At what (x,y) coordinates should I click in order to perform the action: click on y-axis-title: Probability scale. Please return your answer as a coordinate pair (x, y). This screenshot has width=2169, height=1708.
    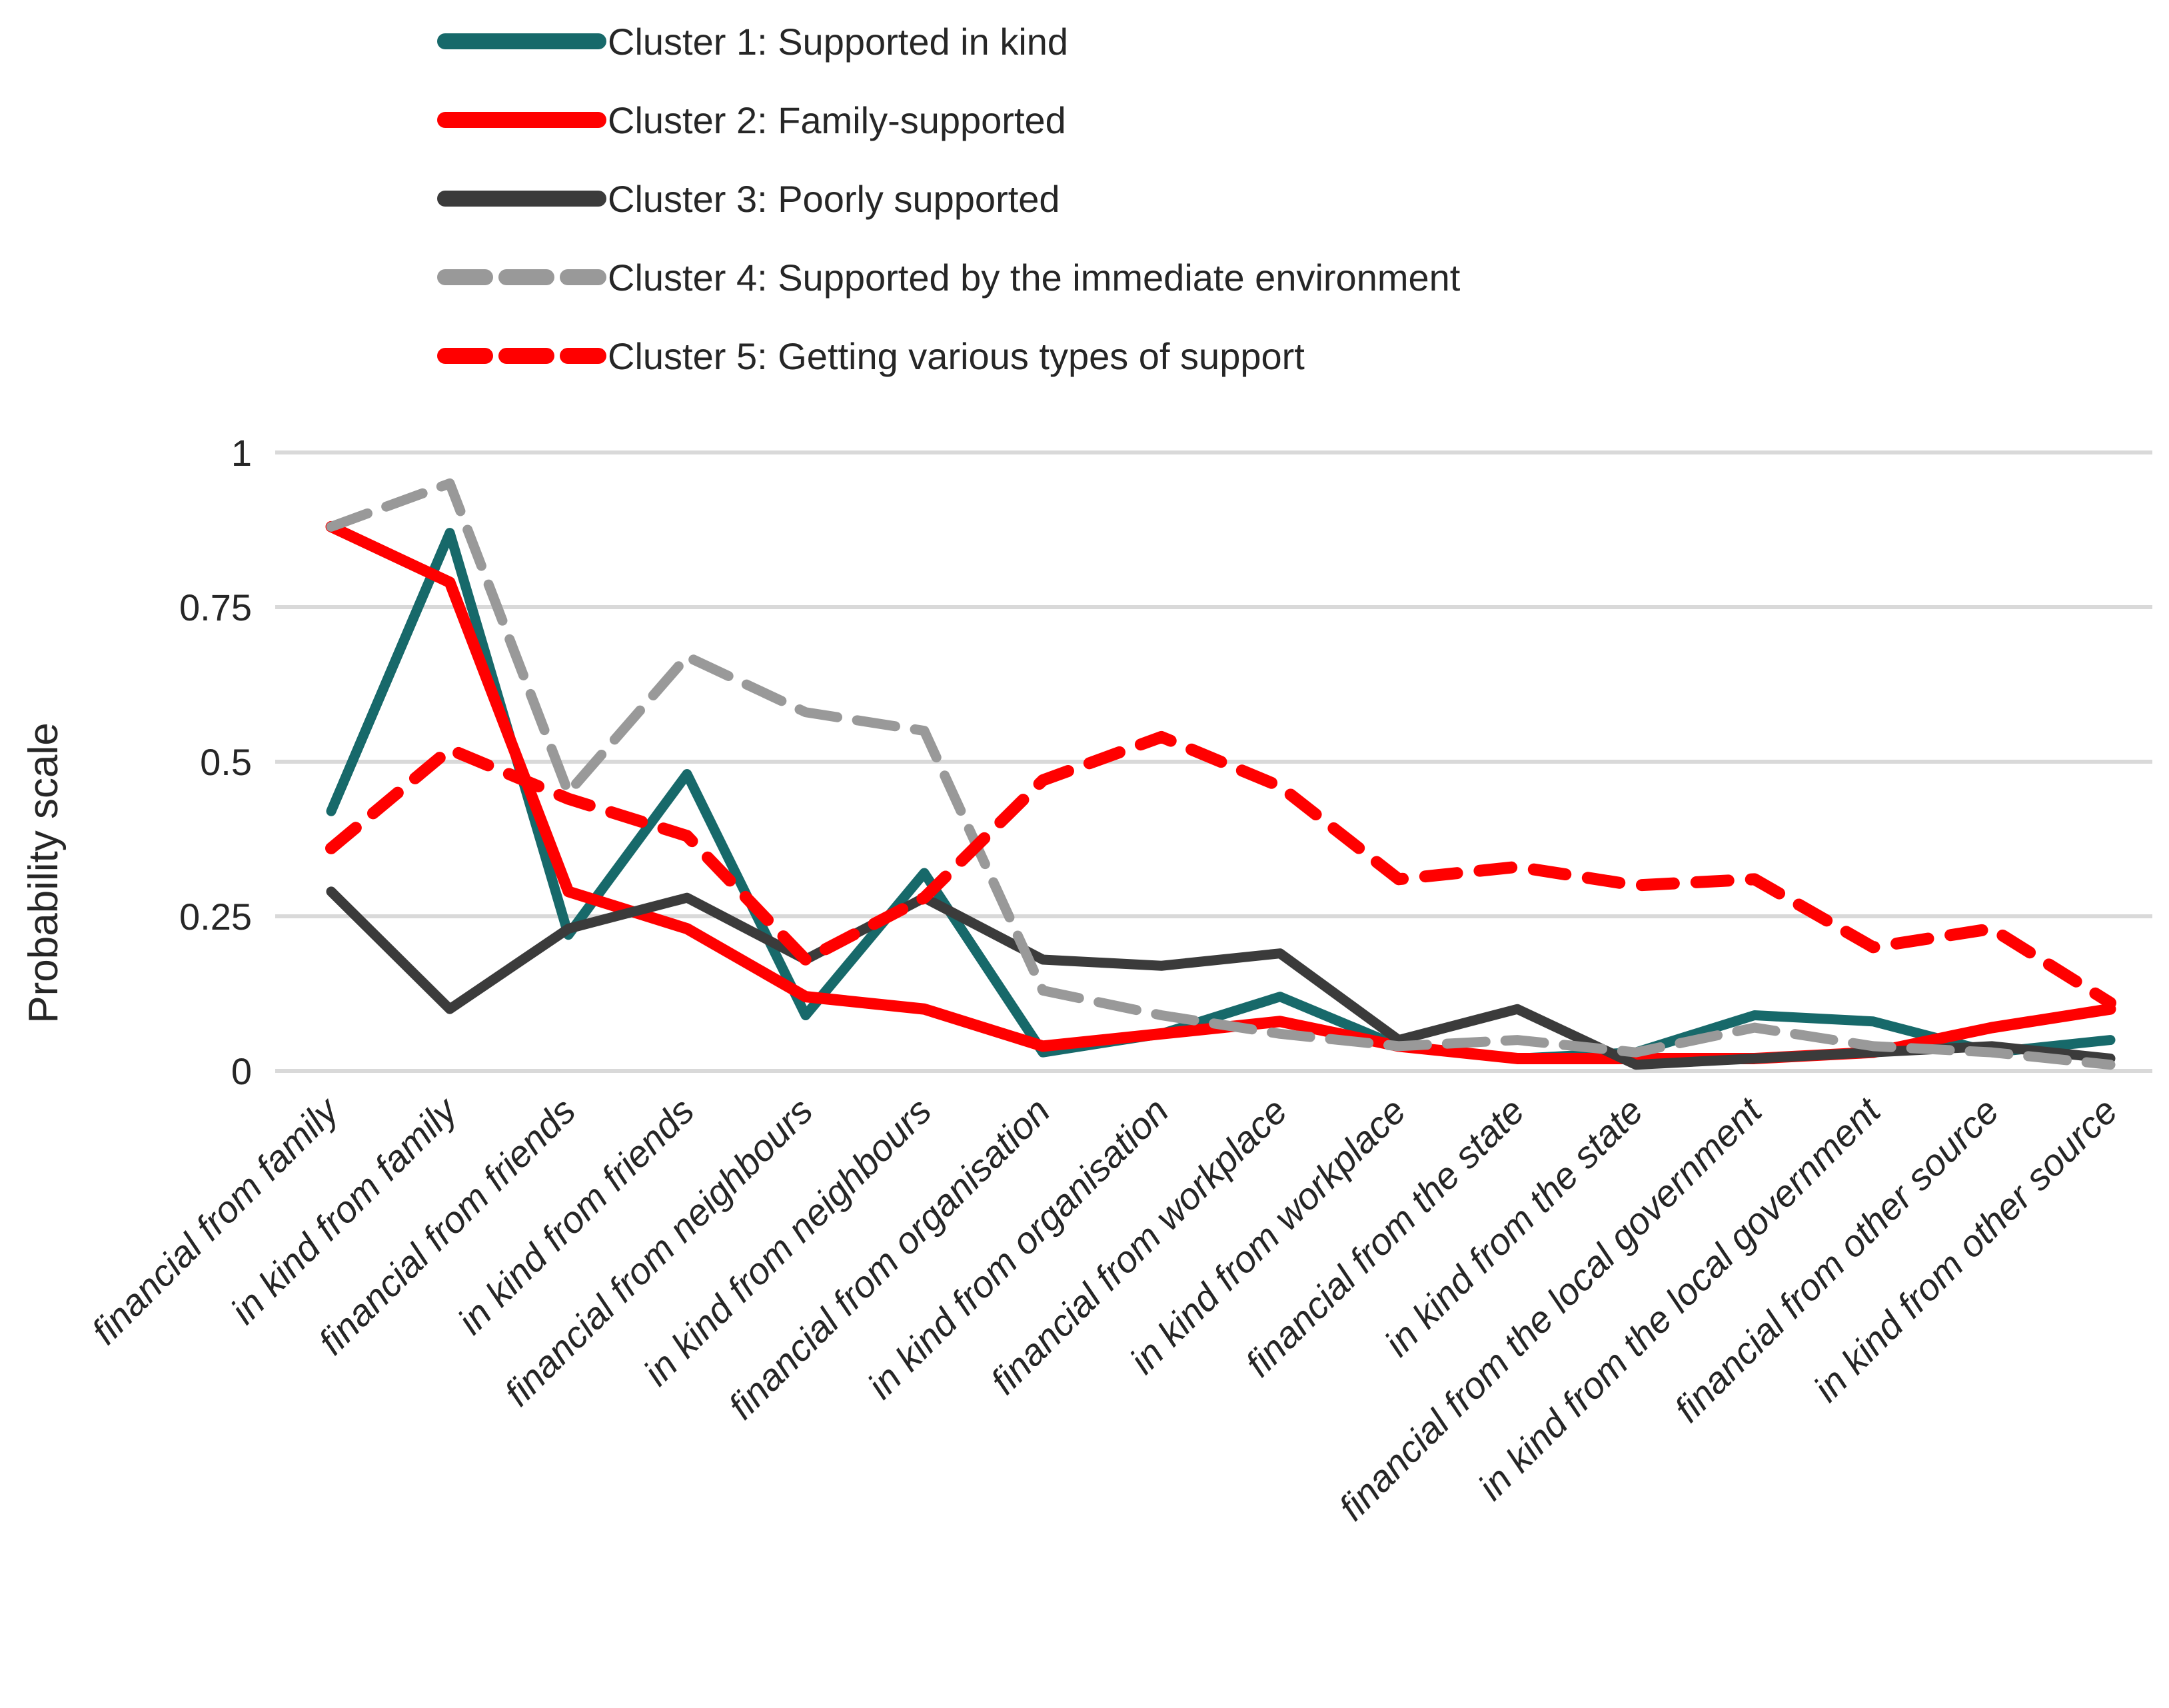
    Looking at the image, I should click on (44, 873).